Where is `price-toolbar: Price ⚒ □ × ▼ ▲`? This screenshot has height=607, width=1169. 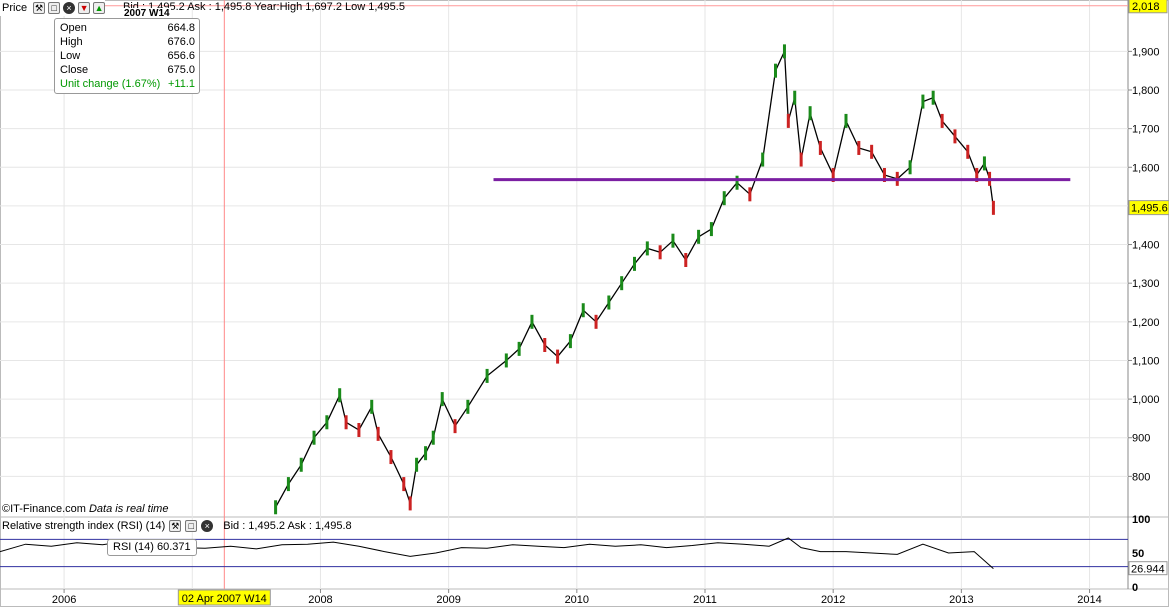 price-toolbar: Price ⚒ □ × ▼ ▲ is located at coordinates (53, 8).